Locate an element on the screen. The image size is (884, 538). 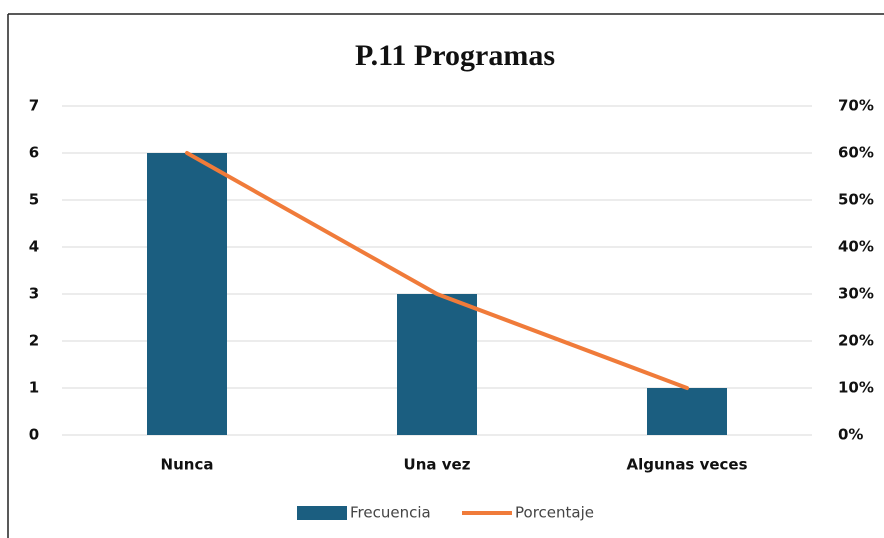
y-tick-label: 6 is located at coordinates (34, 153).